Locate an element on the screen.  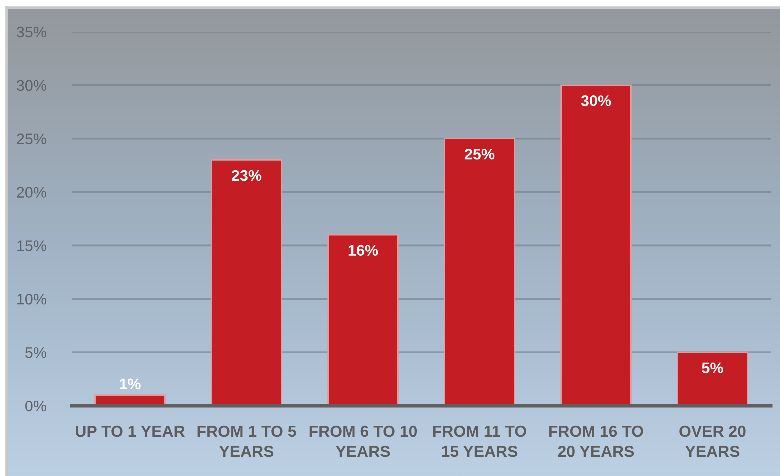
y-tick-label: 10% is located at coordinates (32, 299).